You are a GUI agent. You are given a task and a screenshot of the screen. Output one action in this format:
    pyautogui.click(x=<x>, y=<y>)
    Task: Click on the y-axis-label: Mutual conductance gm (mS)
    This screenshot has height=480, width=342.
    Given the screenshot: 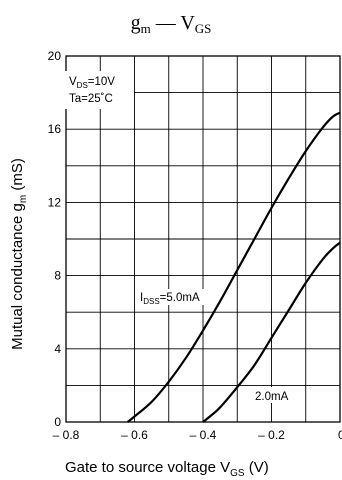 What is the action you would take?
    pyautogui.click(x=19, y=254)
    